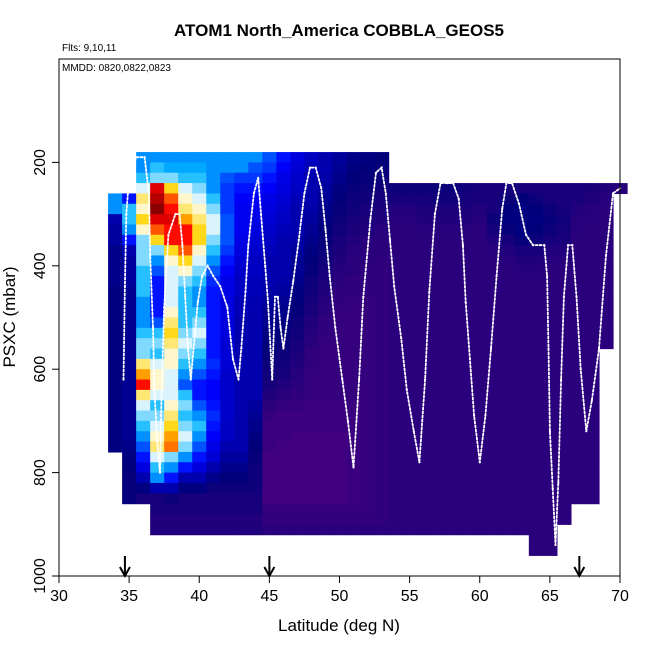 The image size is (650, 650). Describe the element at coordinates (340, 596) in the screenshot. I see `x-tick-label: 50` at that location.